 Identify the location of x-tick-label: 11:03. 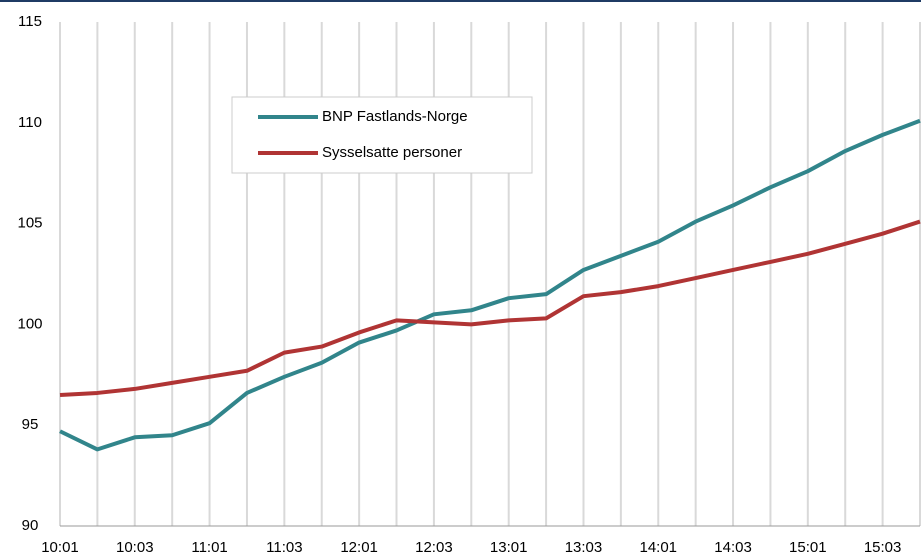
(284, 547).